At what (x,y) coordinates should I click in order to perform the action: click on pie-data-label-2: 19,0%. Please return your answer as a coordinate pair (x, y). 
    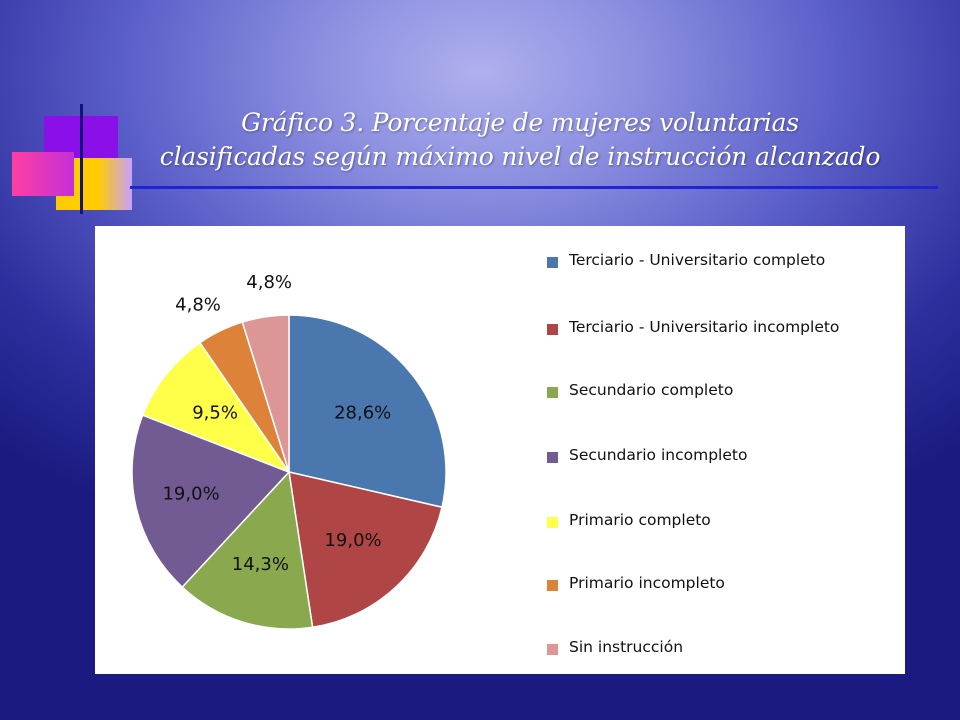
    Looking at the image, I should click on (352, 540).